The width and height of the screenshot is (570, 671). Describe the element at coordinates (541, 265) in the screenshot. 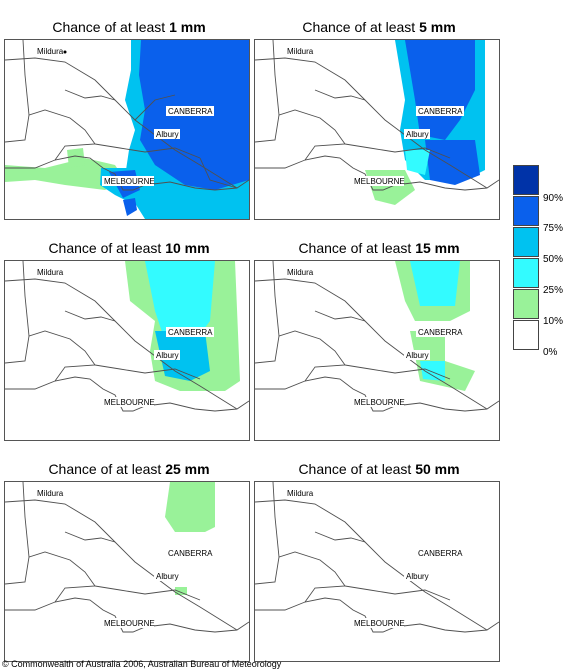

I see `probability-legend: 90% 75% 50% 25% 10% 0%` at that location.